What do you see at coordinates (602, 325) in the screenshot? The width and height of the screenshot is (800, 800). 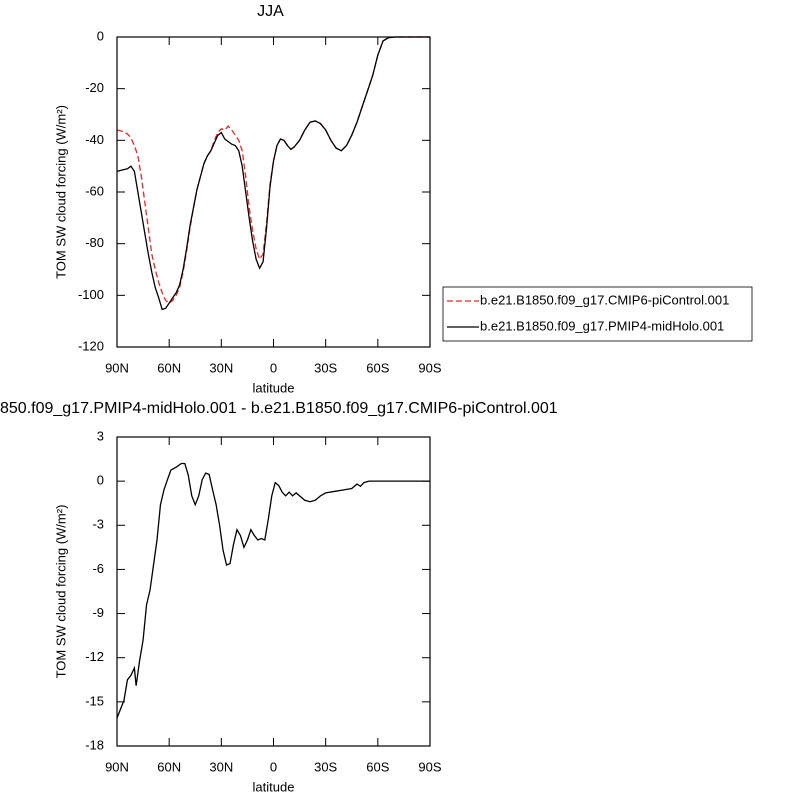 I see `legend-label: b.e21.B1850.f09_g17.PMIP4-midHolo.001` at bounding box center [602, 325].